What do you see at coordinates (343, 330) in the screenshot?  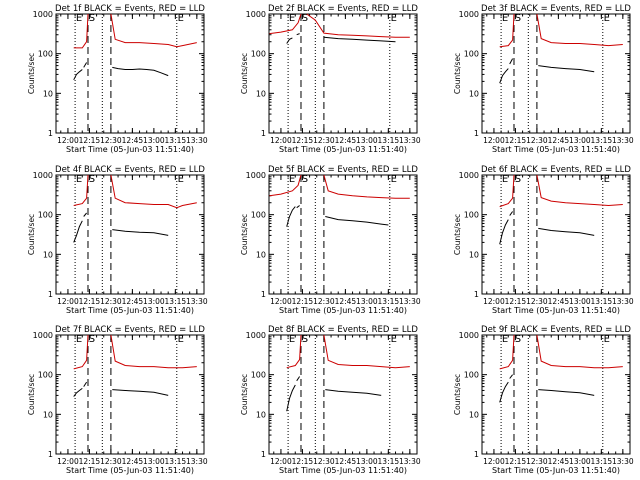 I see `panel-title: Det 8f BLACK = Events, RED = LLD` at bounding box center [343, 330].